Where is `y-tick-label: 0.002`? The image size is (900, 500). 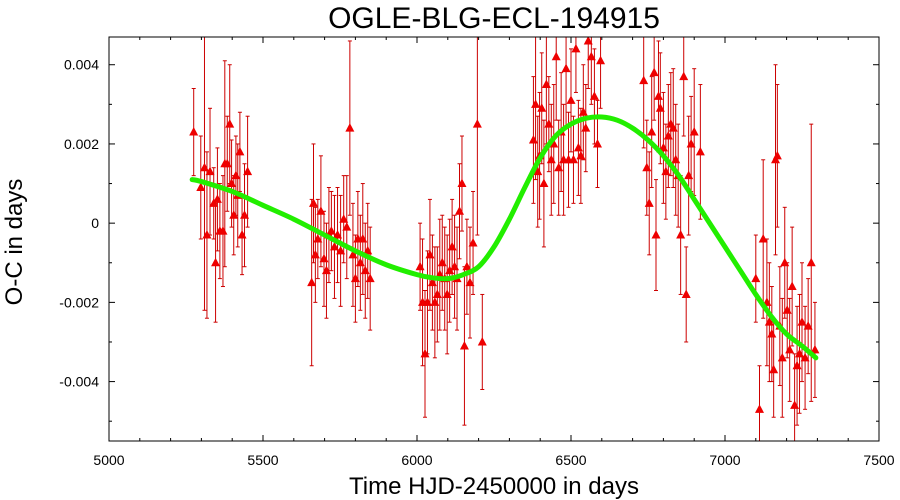 y-tick-label: 0.002 is located at coordinates (81, 144).